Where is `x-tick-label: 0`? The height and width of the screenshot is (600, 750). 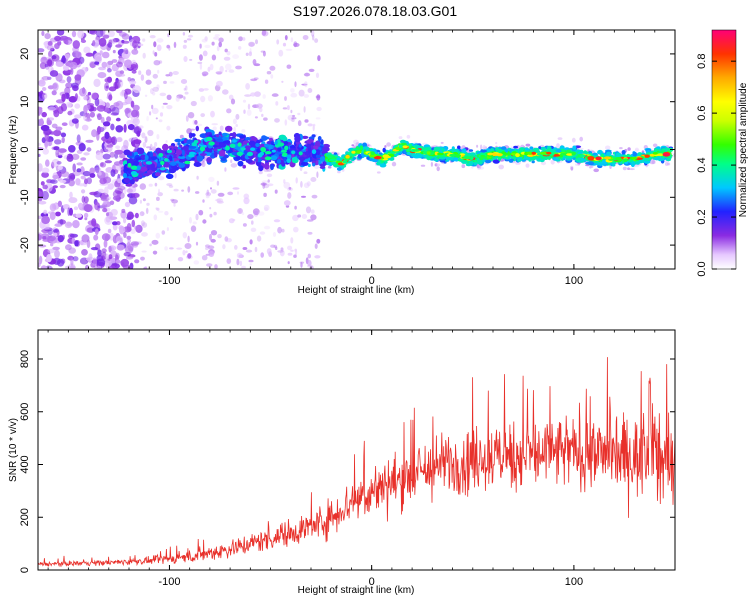 x-tick-label: 0 is located at coordinates (372, 281).